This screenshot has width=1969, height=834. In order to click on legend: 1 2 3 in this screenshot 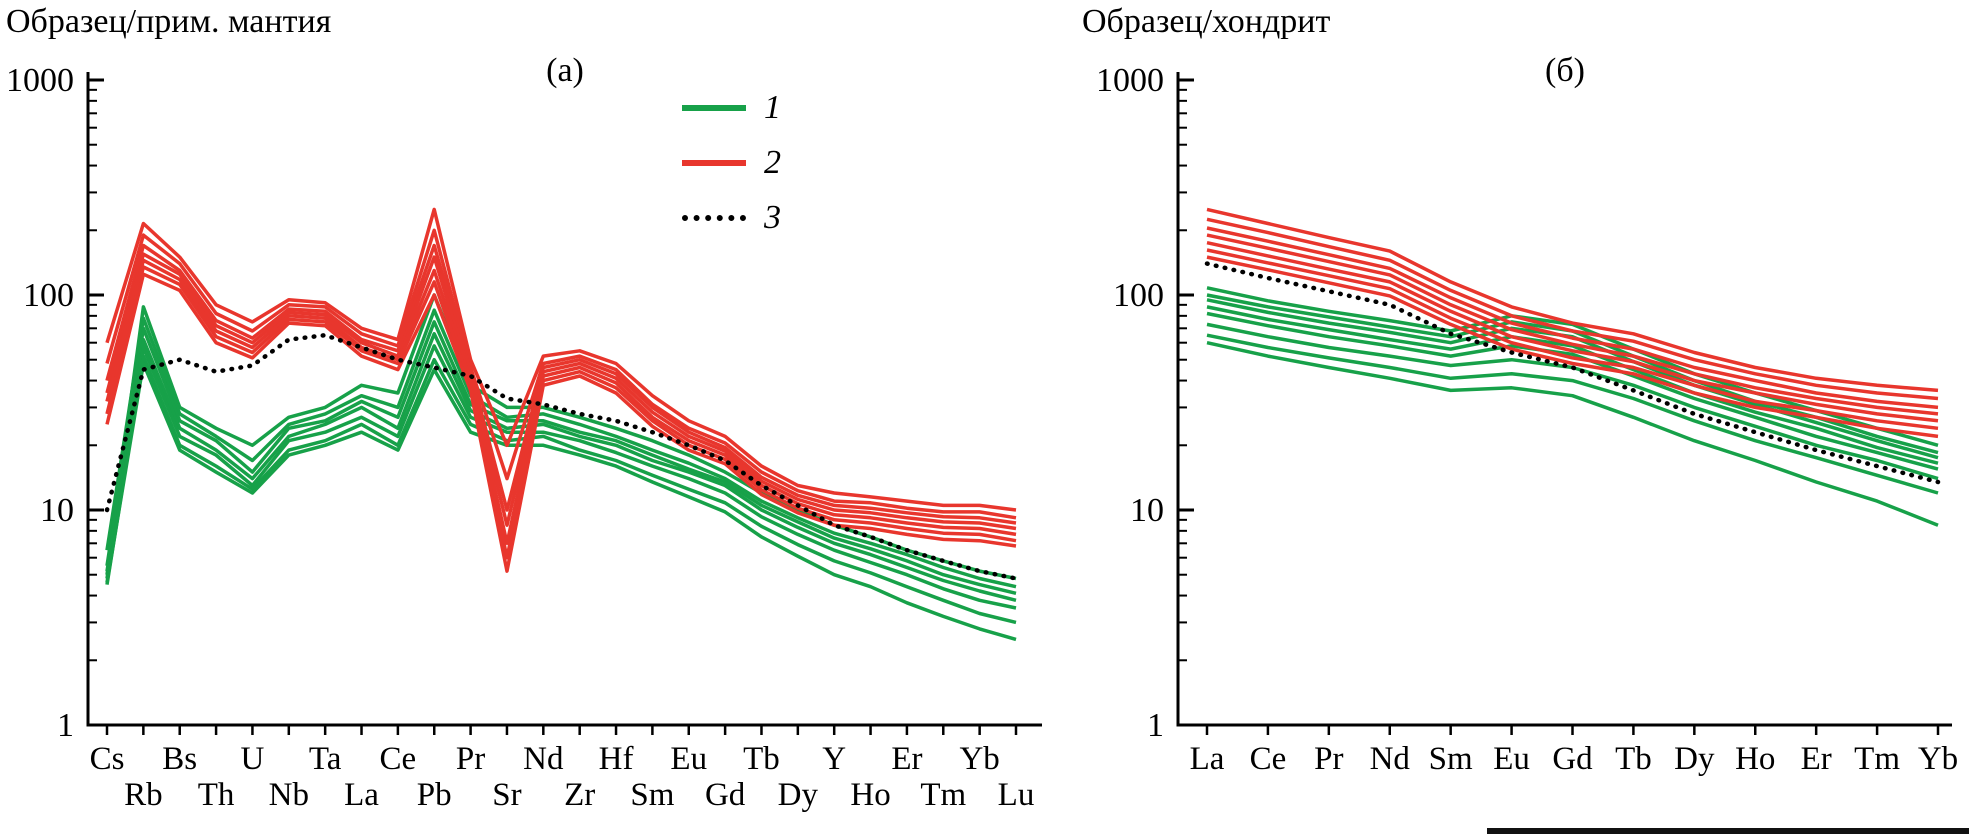, I will do `click(731, 172)`.